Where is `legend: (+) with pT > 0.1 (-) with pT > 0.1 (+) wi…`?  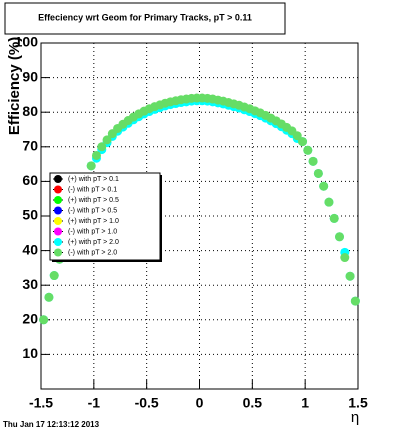
legend: (+) with pT > 0.1 (-) with pT > 0.1 (+) wi… is located at coordinates (105, 217).